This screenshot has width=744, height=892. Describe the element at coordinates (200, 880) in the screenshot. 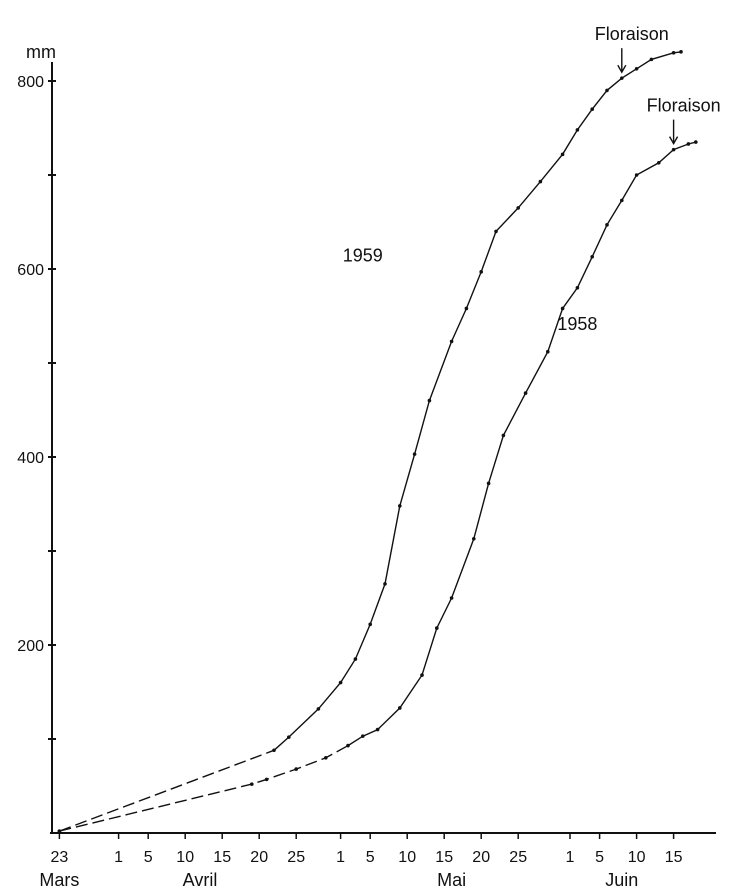

I see `month-label: Avril` at that location.